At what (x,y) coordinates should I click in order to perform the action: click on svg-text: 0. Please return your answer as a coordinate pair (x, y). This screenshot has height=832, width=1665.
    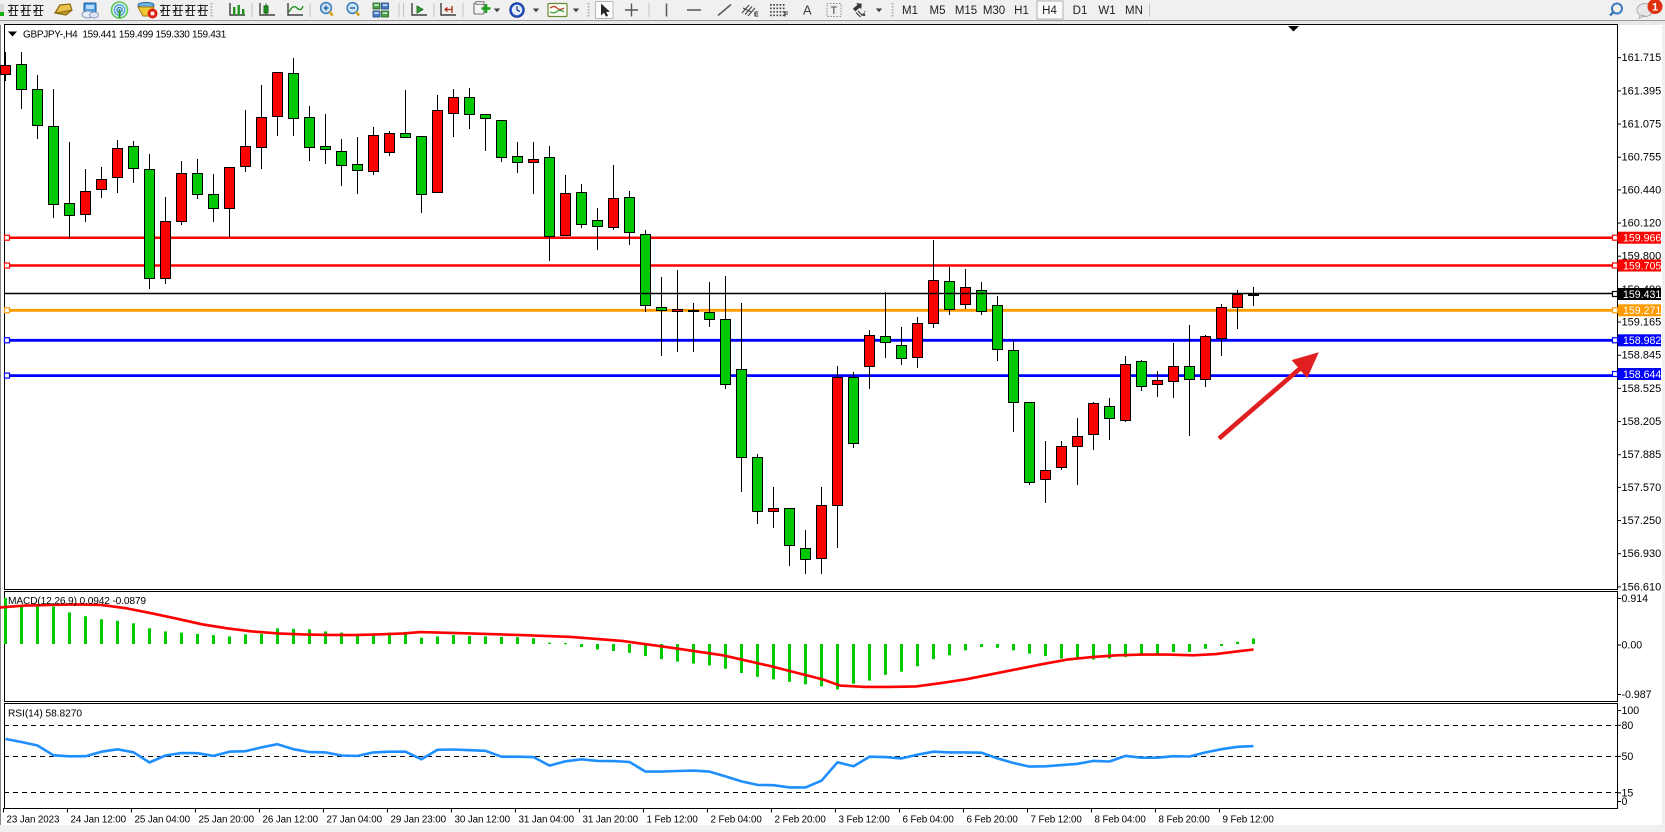
    Looking at the image, I should click on (1625, 802).